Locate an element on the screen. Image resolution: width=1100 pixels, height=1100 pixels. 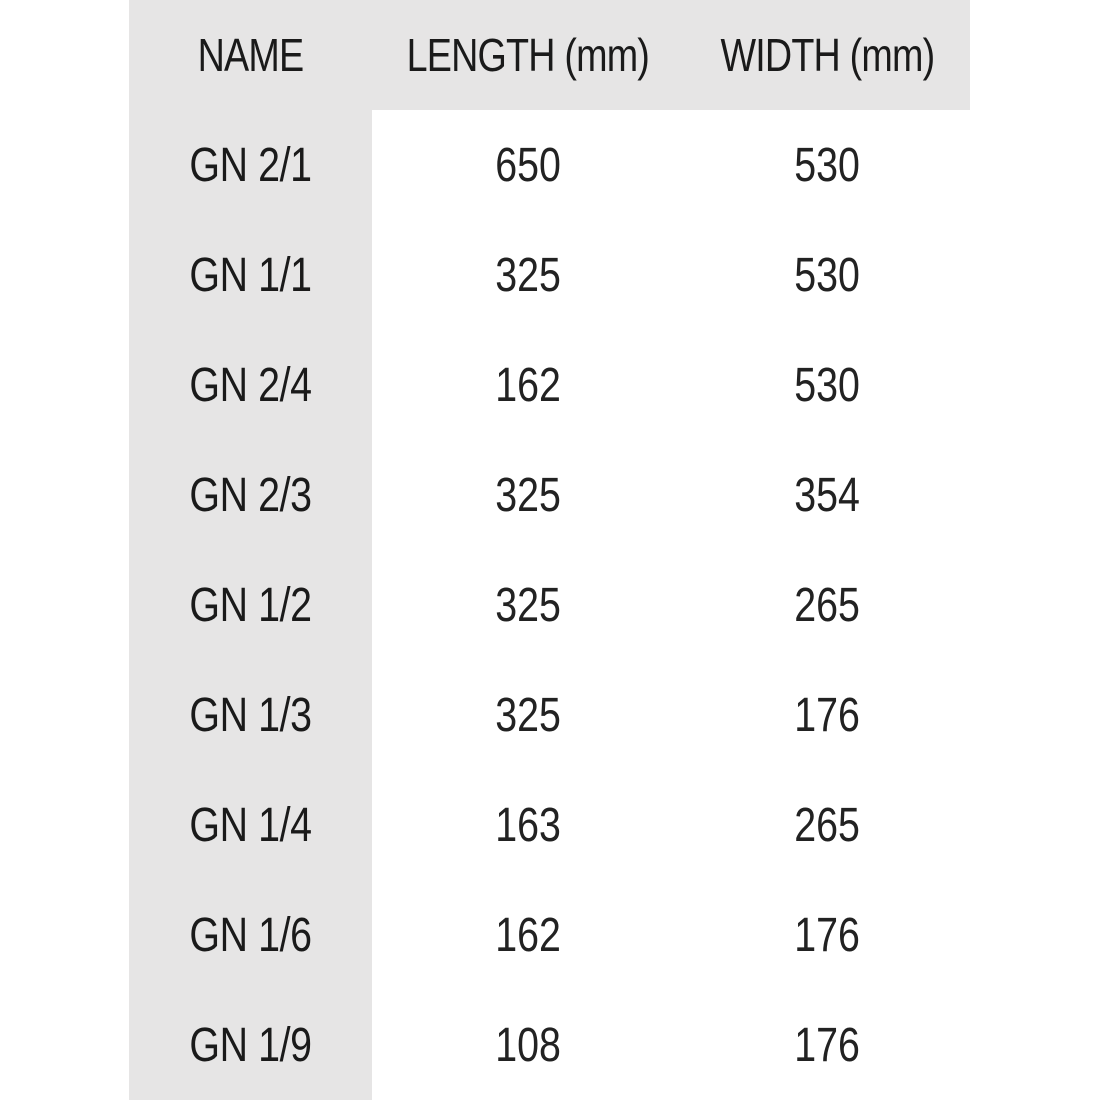
cell-name: GN 2/1 is located at coordinates (250, 165).